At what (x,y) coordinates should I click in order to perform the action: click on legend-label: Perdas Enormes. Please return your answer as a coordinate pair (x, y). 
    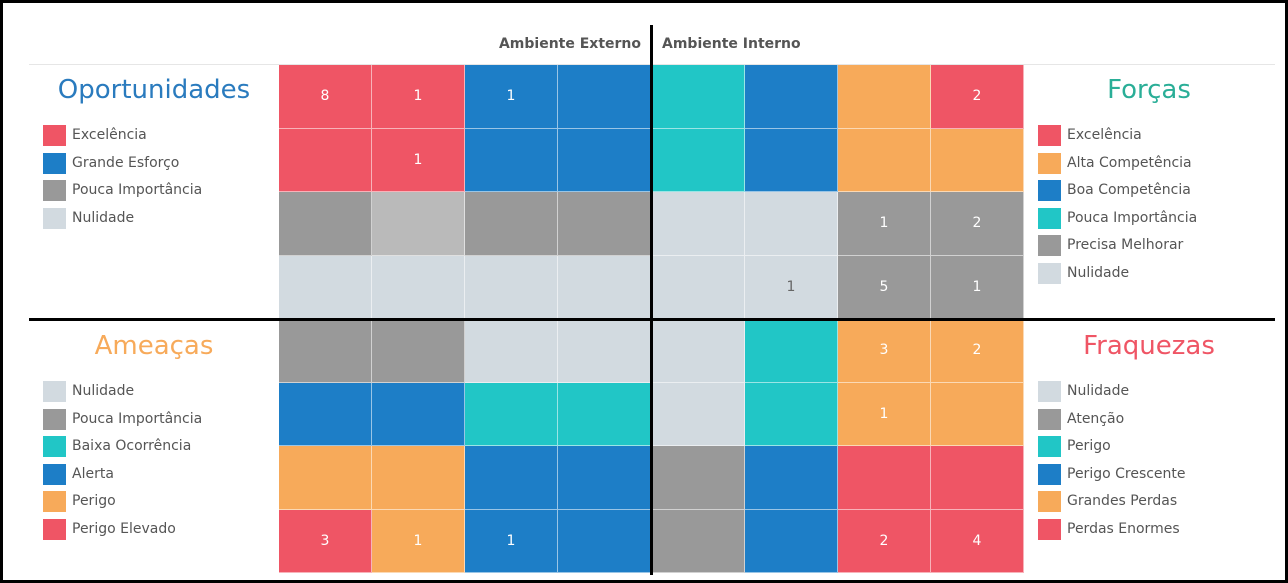
    Looking at the image, I should click on (1123, 528).